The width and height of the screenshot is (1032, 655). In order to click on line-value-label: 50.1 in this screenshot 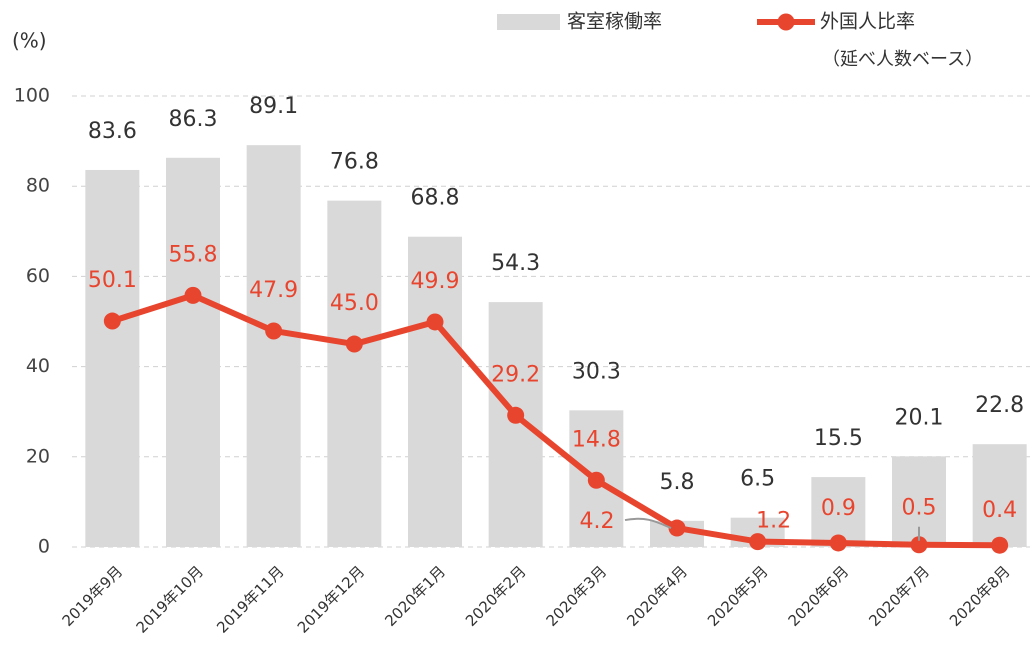, I will do `click(112, 280)`.